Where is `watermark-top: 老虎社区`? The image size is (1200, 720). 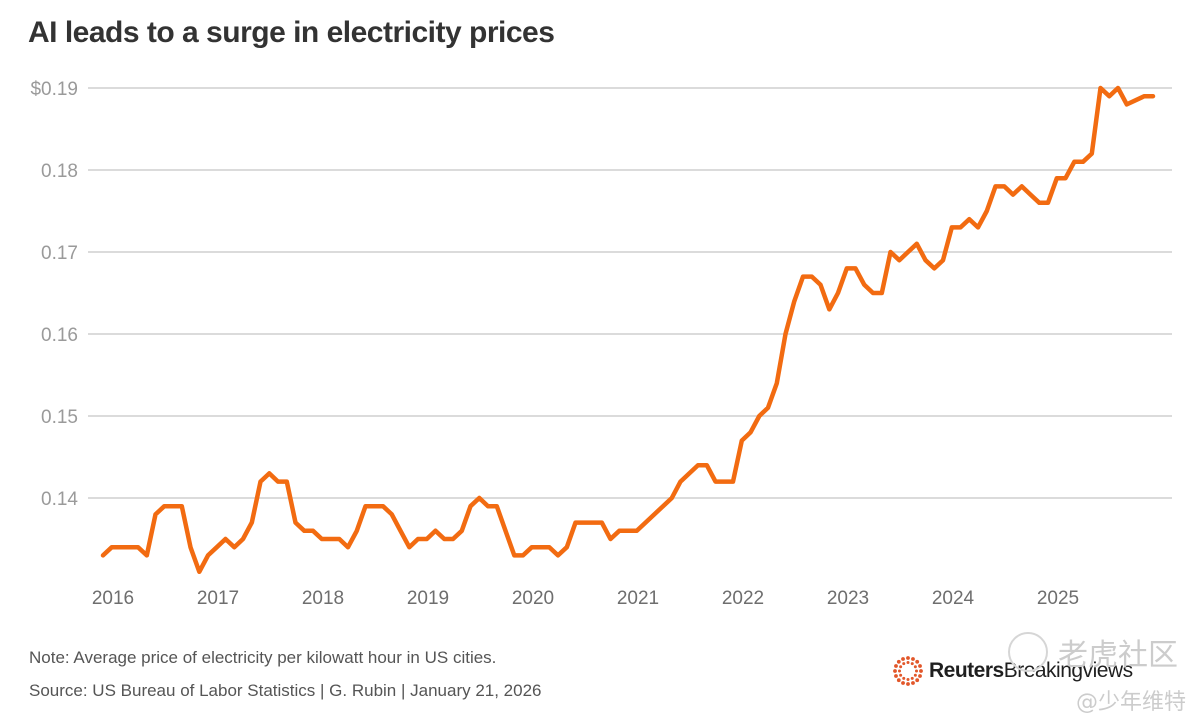
watermark-top: 老虎社区 is located at coordinates (1118, 655).